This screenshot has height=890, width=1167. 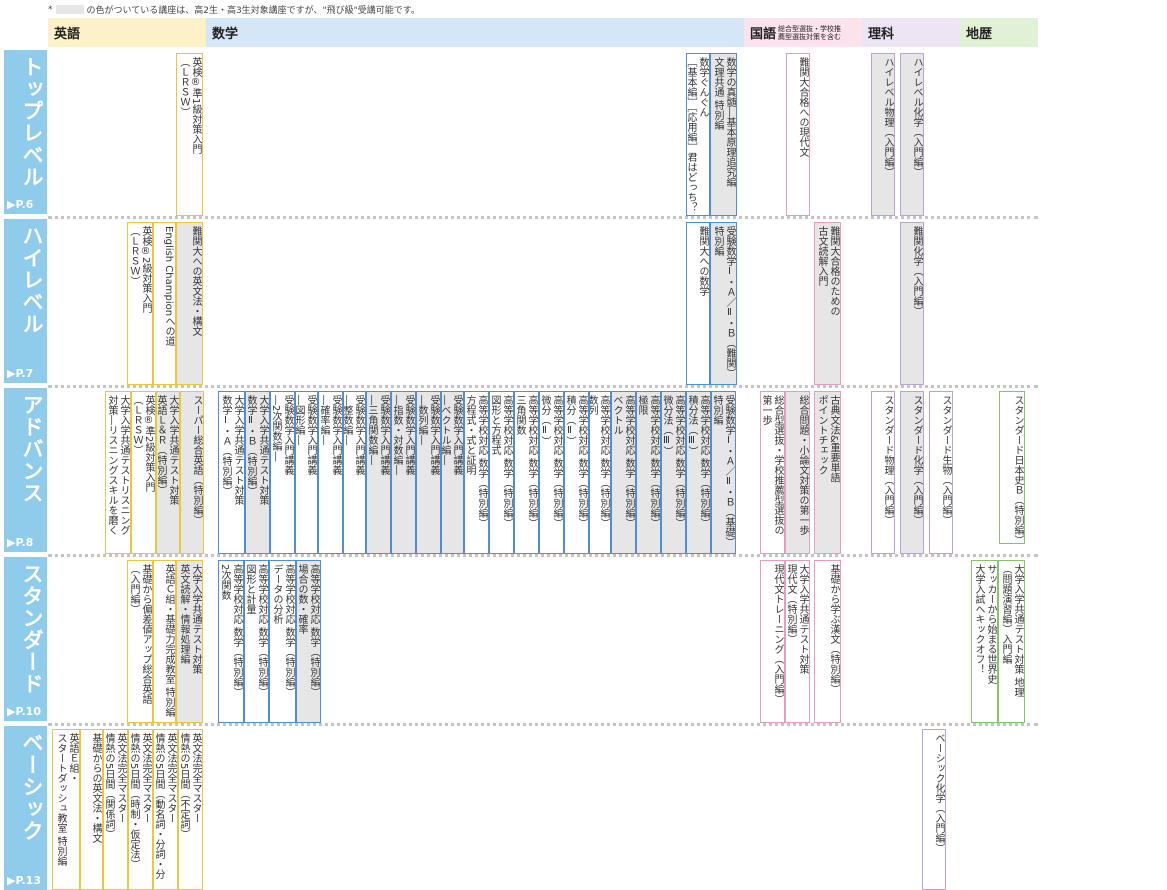 I want to click on course-card: 高等学校対応 数学（特別編） 微分法（Ⅲ）, so click(x=673, y=472).